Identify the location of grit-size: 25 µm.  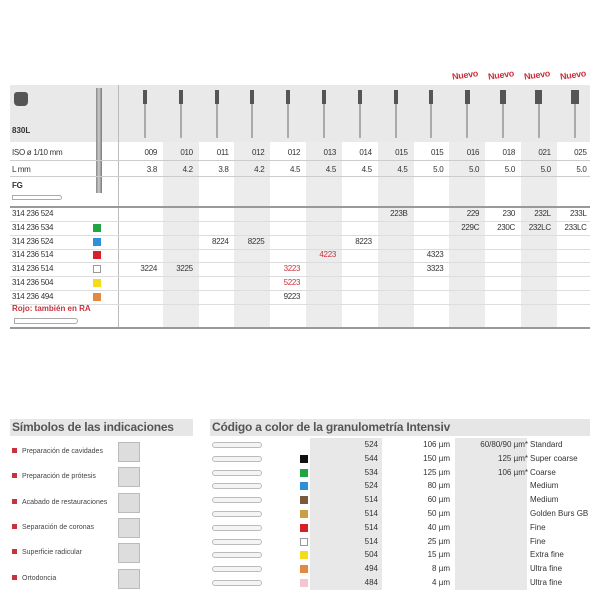
(438, 541).